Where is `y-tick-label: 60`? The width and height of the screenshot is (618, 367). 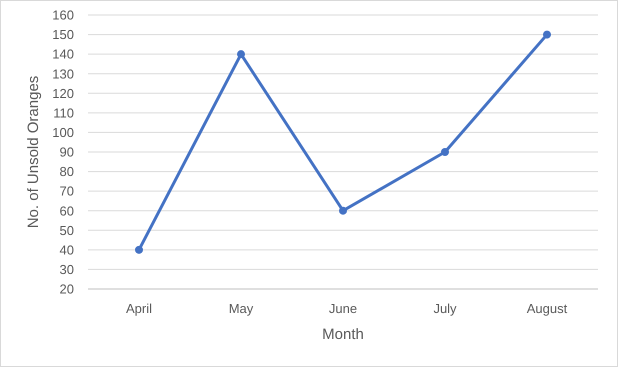 y-tick-label: 60 is located at coordinates (67, 210).